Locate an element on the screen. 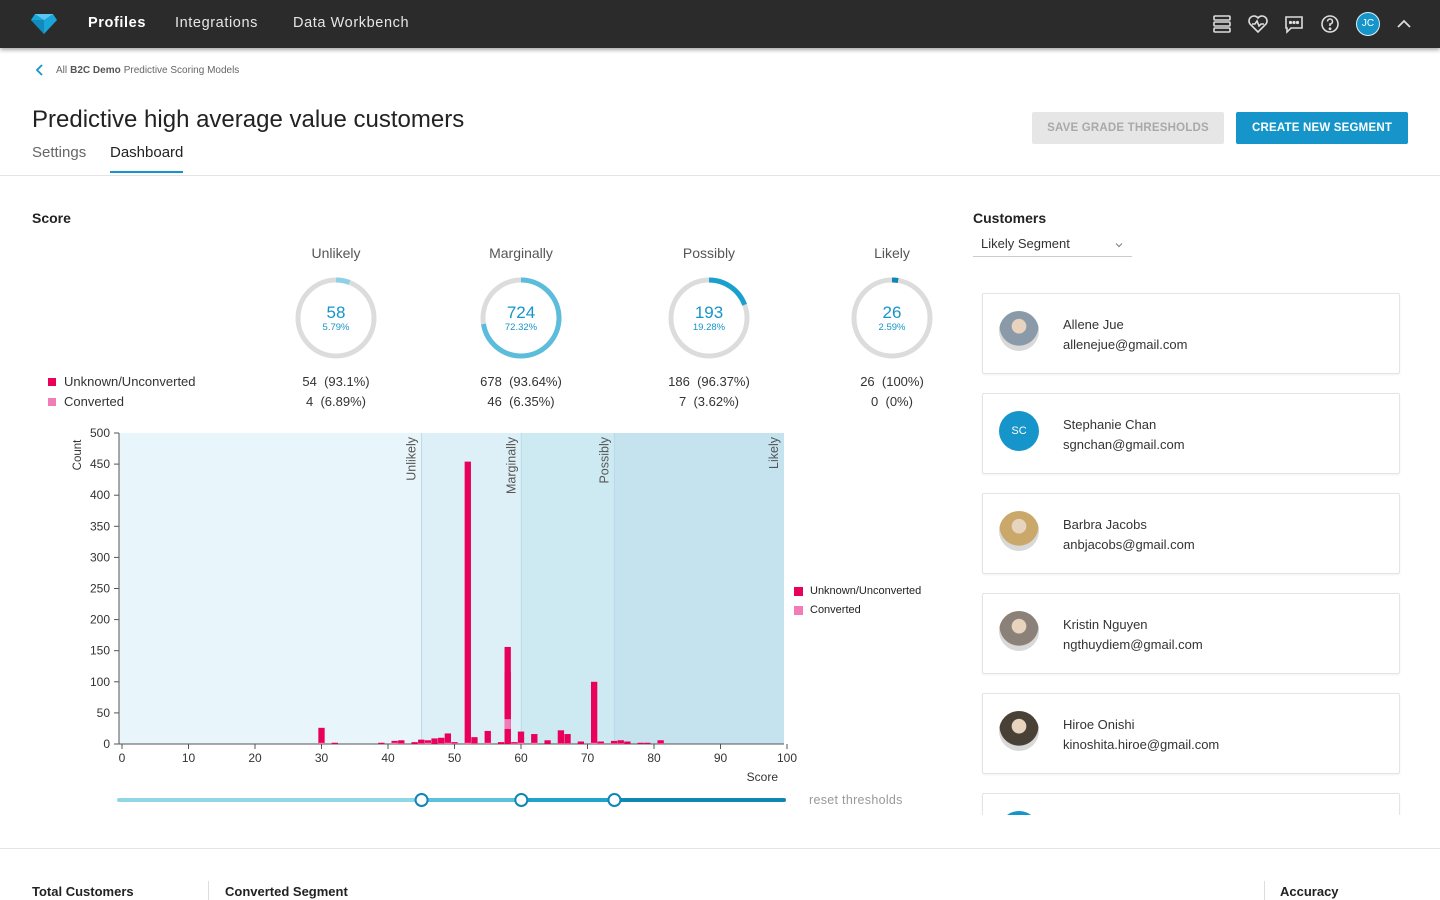  chart-legend-converted-label: Converted is located at coordinates (835, 610).